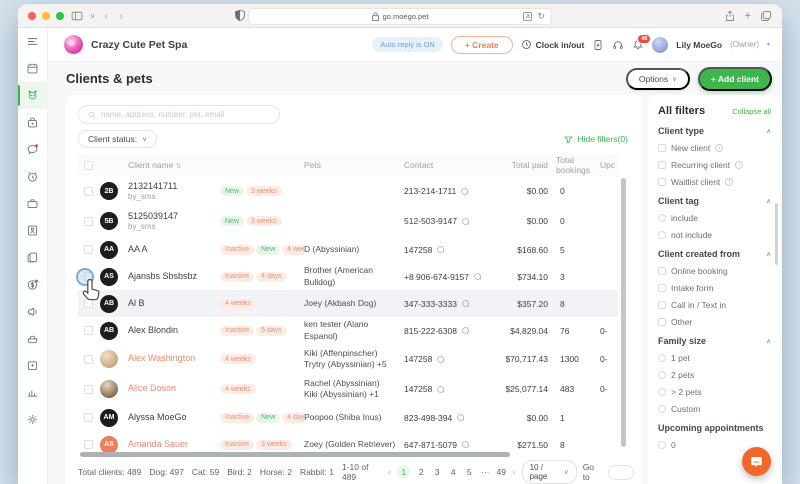  I want to click on auto-reply-badge: Auto reply is ON, so click(407, 44).